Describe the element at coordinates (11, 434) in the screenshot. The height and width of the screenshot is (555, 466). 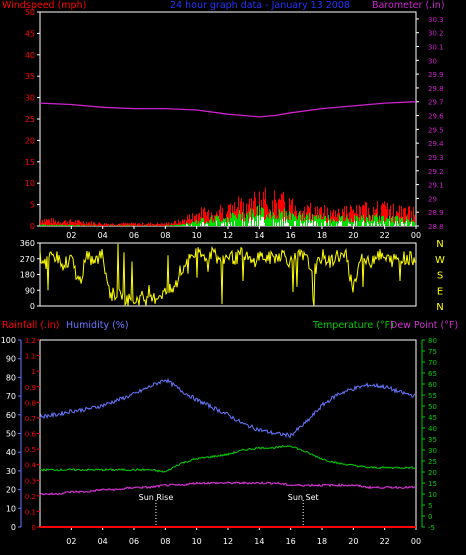
I see `humidity-tick-label: 50` at that location.